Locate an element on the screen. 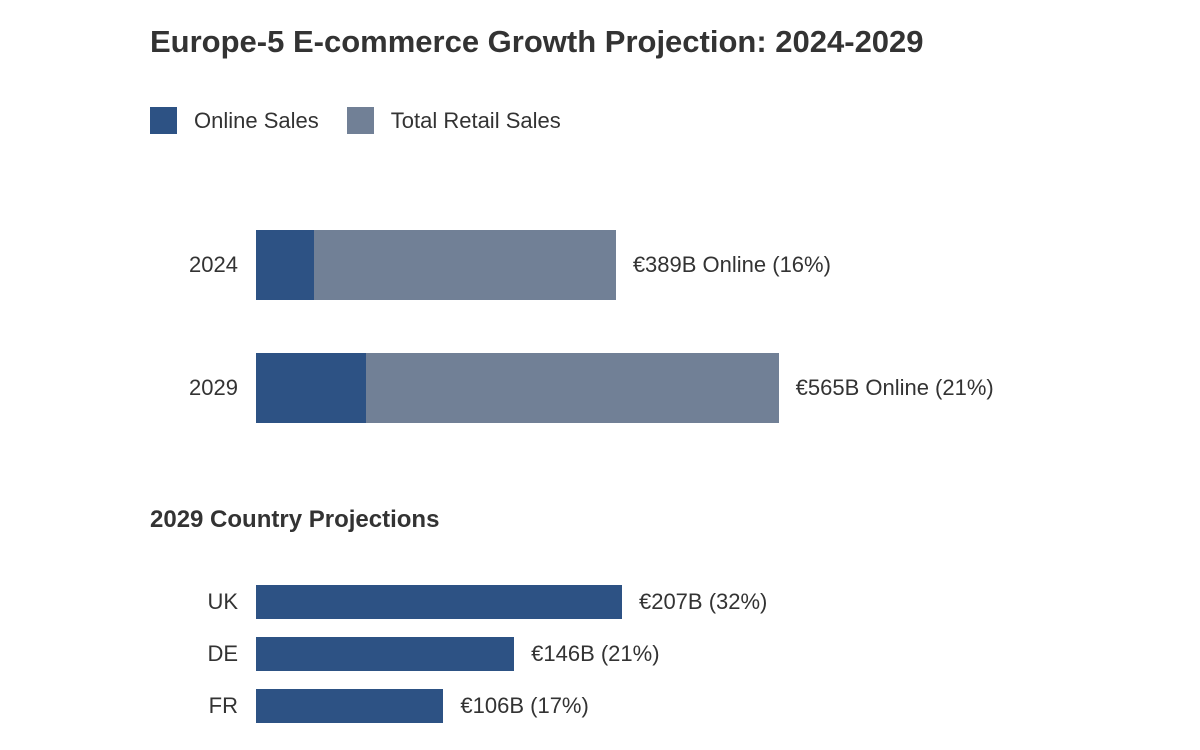 This screenshot has height=750, width=1200. country-label-UK: UK is located at coordinates (222, 601).